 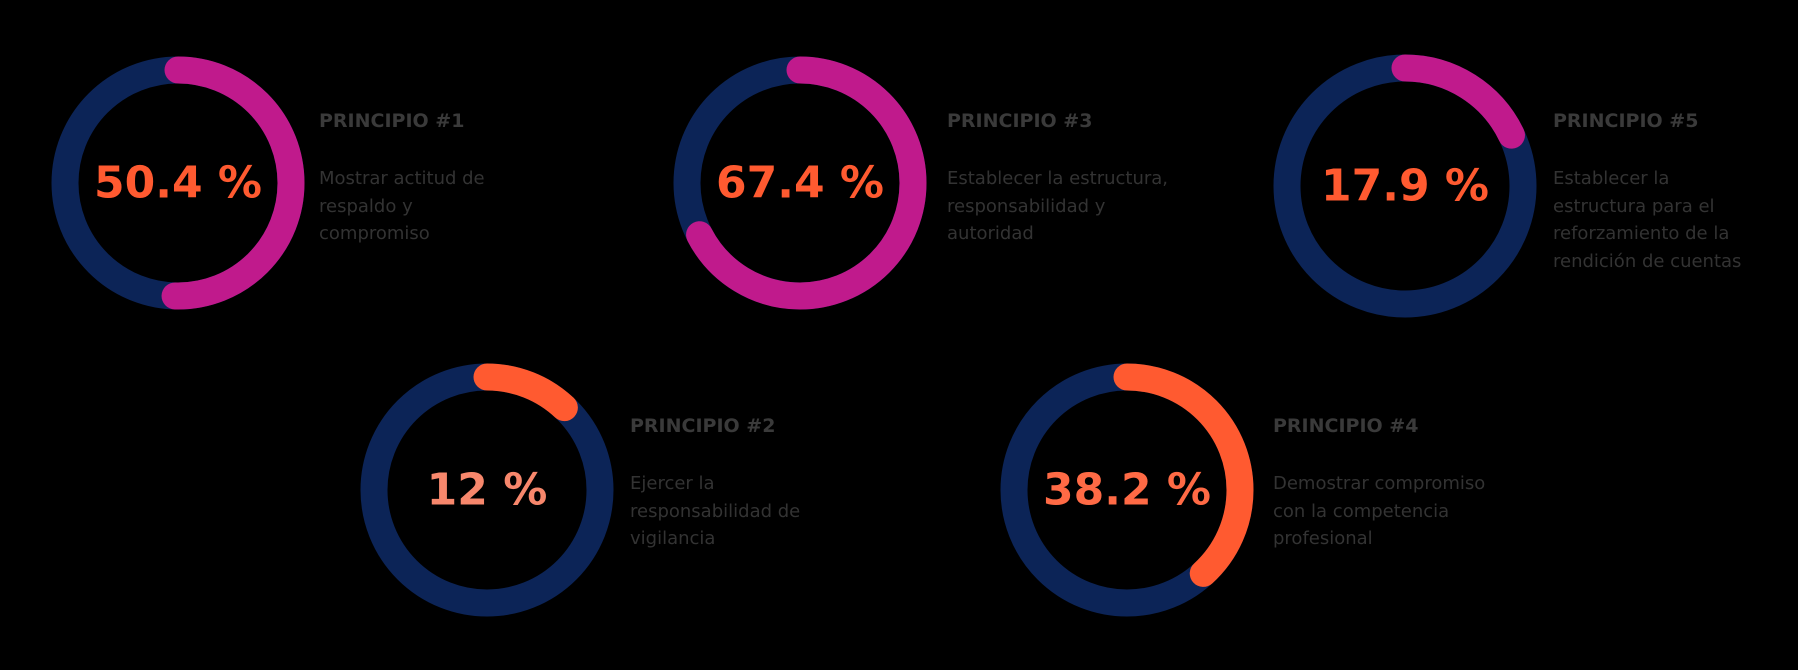 What do you see at coordinates (1611, 178) in the screenshot?
I see `description-line: Establecer la` at bounding box center [1611, 178].